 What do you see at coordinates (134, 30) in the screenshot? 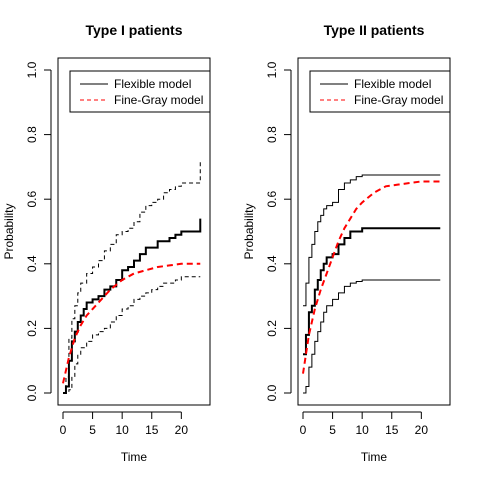
I see `chart-title: Type I patients` at bounding box center [134, 30].